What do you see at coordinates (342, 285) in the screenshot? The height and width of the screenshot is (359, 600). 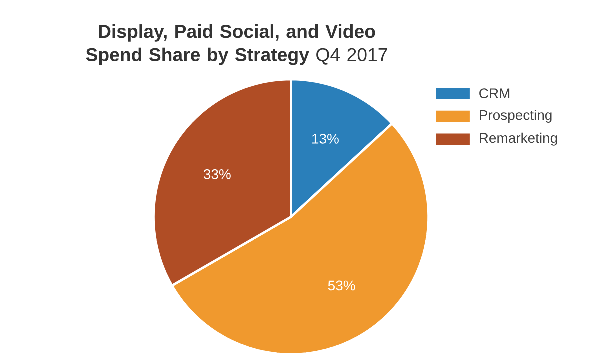 I see `data-label: 53%` at bounding box center [342, 285].